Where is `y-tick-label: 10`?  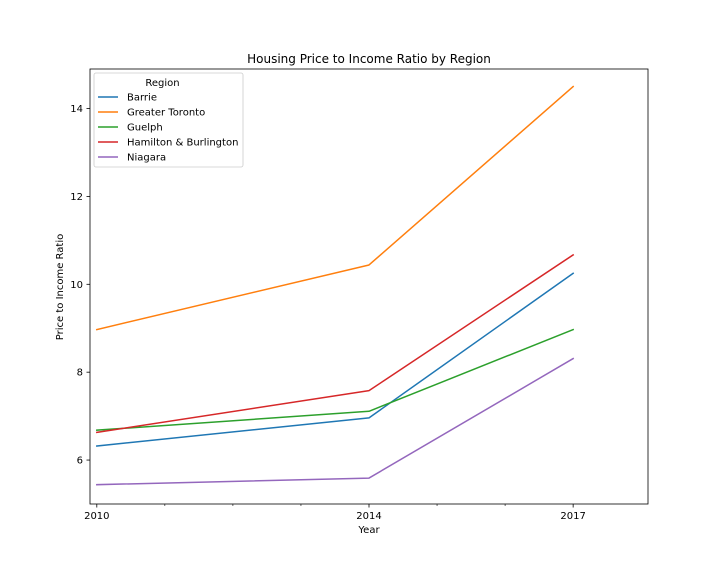
y-tick-label: 10 is located at coordinates (76, 285).